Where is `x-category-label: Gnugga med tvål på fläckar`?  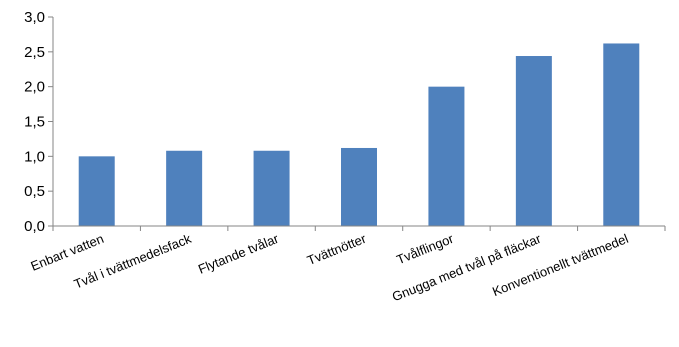
x-category-label: Gnugga med tvål på fläckar is located at coordinates (467, 268).